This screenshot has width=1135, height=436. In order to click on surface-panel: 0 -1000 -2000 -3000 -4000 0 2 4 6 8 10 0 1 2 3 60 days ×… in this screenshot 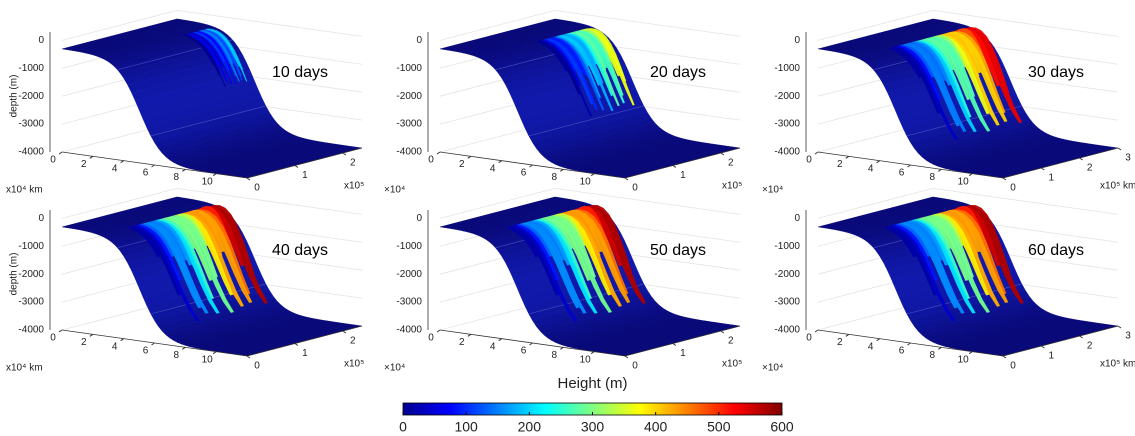, I will do `click(948, 280)`.